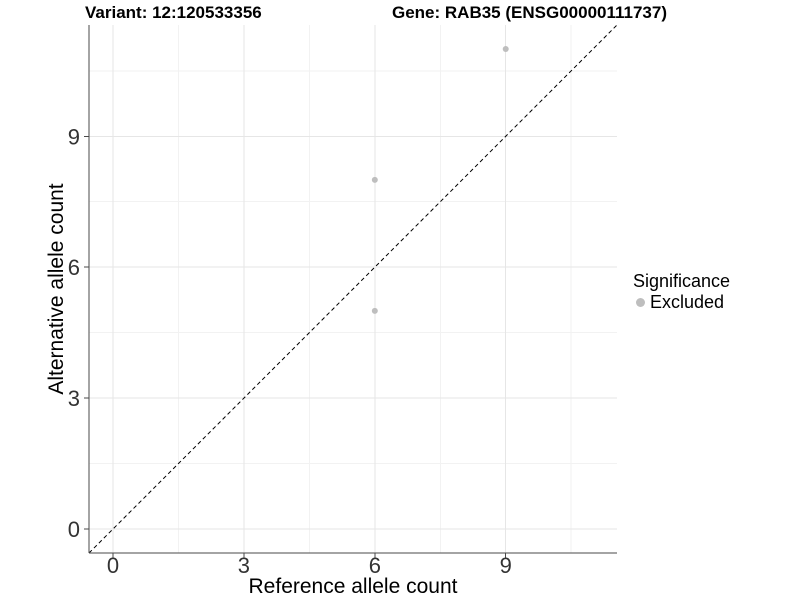 The image size is (800, 600). Describe the element at coordinates (74, 267) in the screenshot. I see `y-tick-label: 6` at that location.